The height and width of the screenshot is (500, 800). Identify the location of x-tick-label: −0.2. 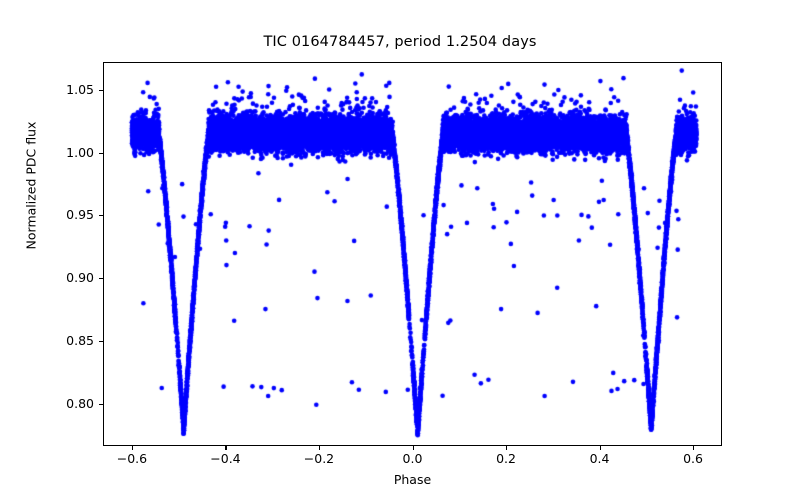
(319, 458).